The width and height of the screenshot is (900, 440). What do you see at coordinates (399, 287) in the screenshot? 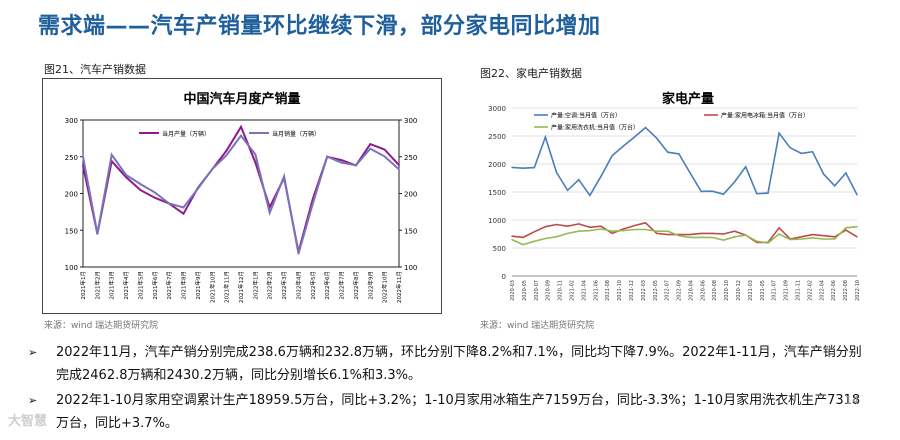
I see `x-tick-label: 2022年11月` at bounding box center [399, 287].